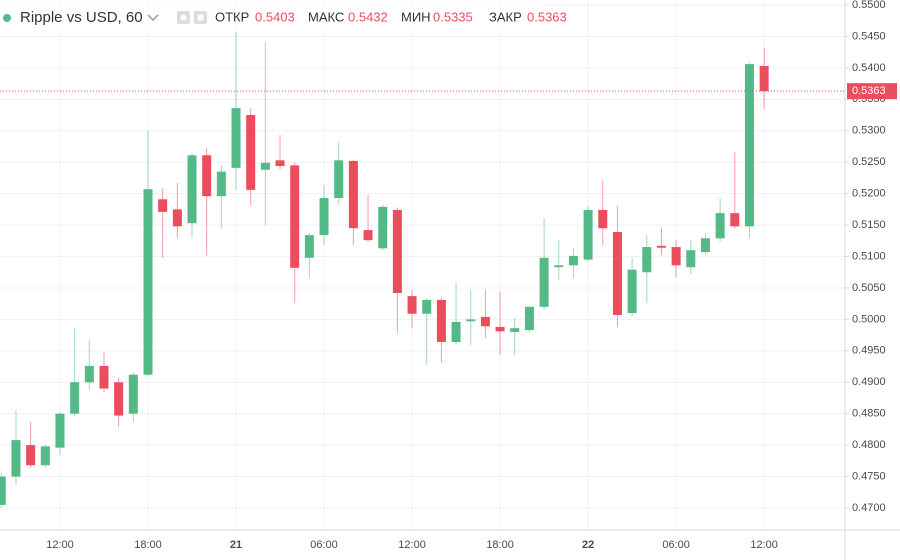 The height and width of the screenshot is (560, 900). I want to click on y-tick-label: 0.5400, so click(869, 68).